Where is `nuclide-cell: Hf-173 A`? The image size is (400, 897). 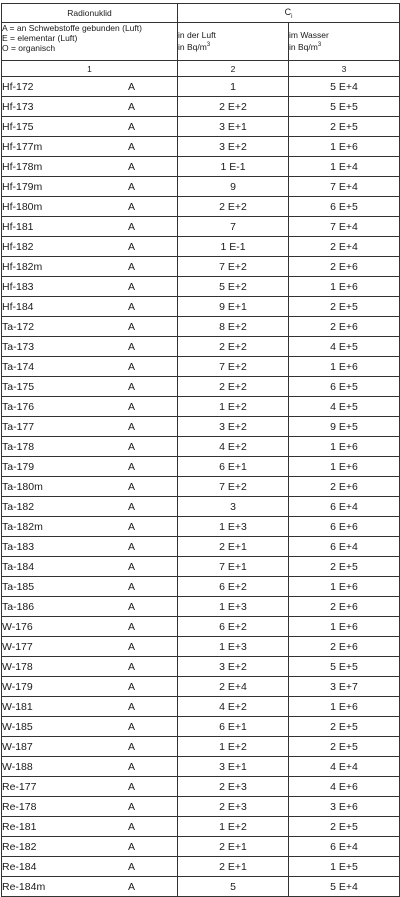 nuclide-cell: Hf-173 A is located at coordinates (89, 106).